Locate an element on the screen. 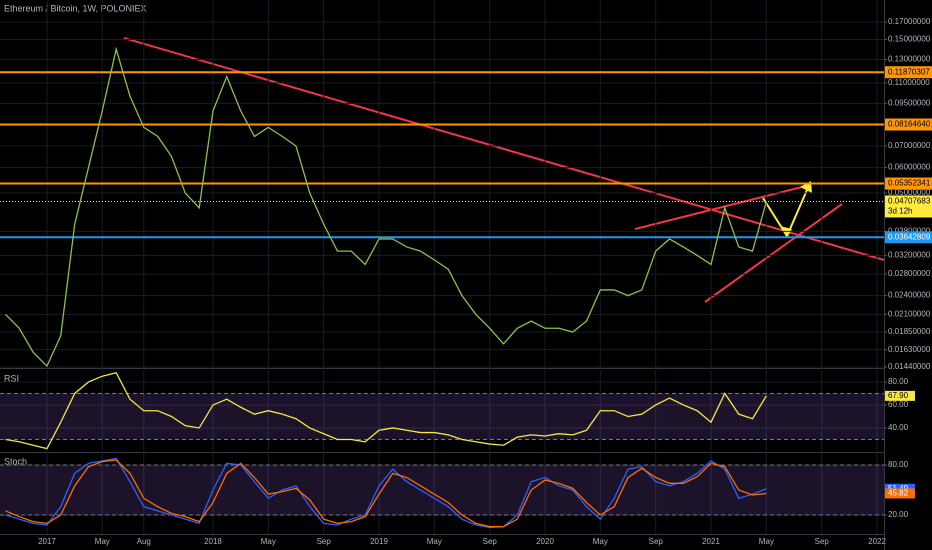  value-label: 67.90 is located at coordinates (898, 395).